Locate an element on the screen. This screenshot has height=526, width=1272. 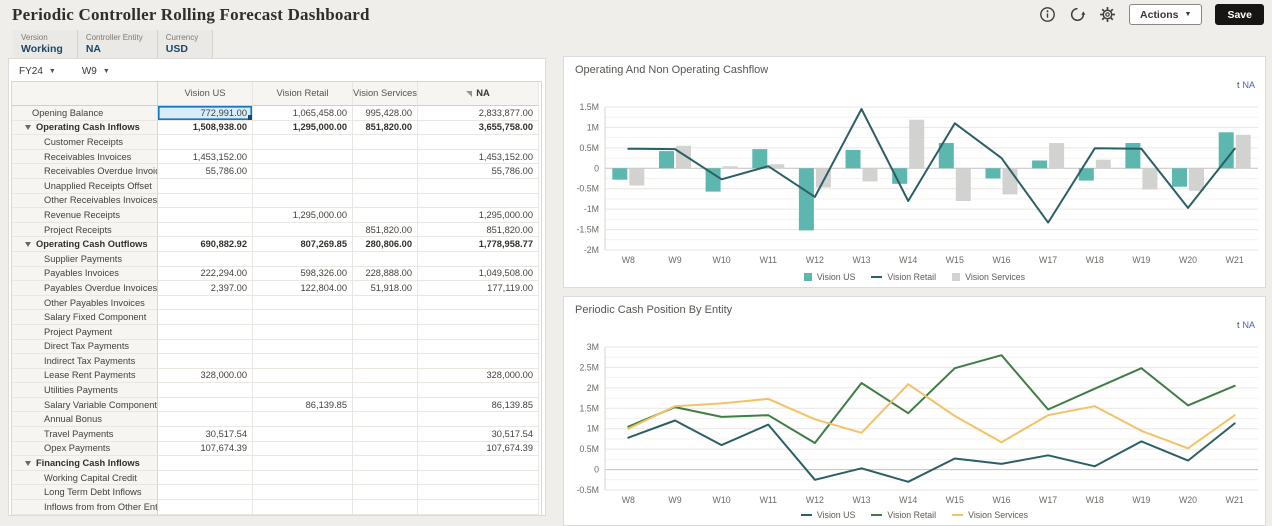
grid-cell: 690,882.92 is located at coordinates (205, 244).